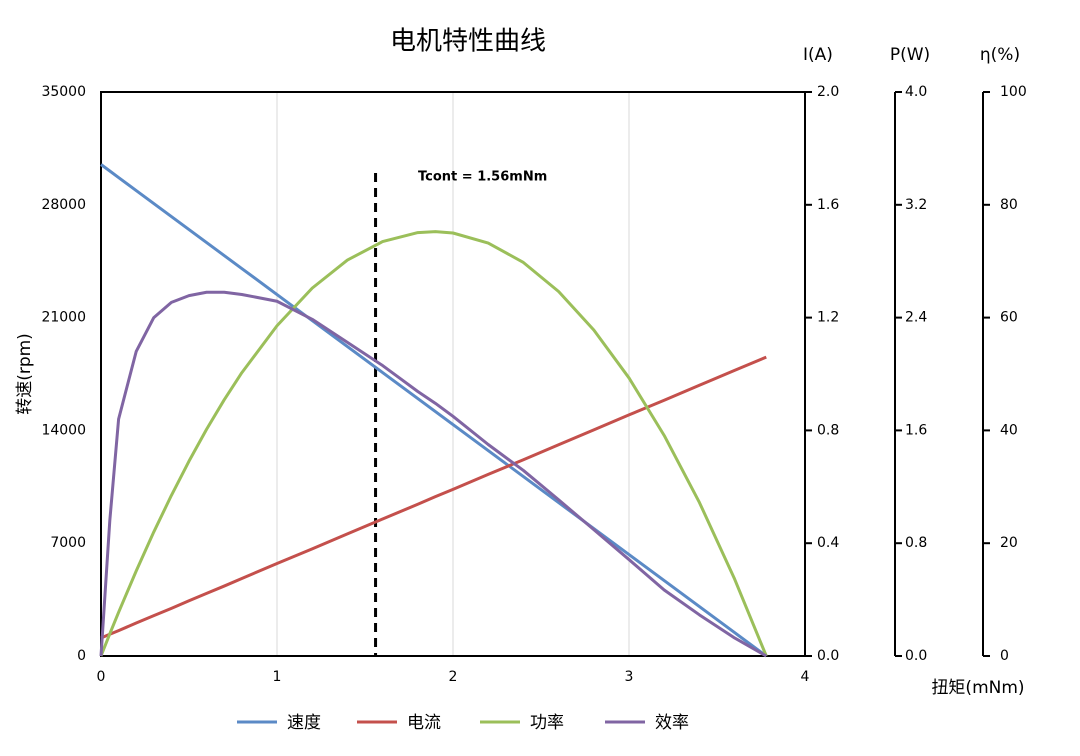  What do you see at coordinates (828, 656) in the screenshot?
I see `y2-tick-label: 0.0` at bounding box center [828, 656].